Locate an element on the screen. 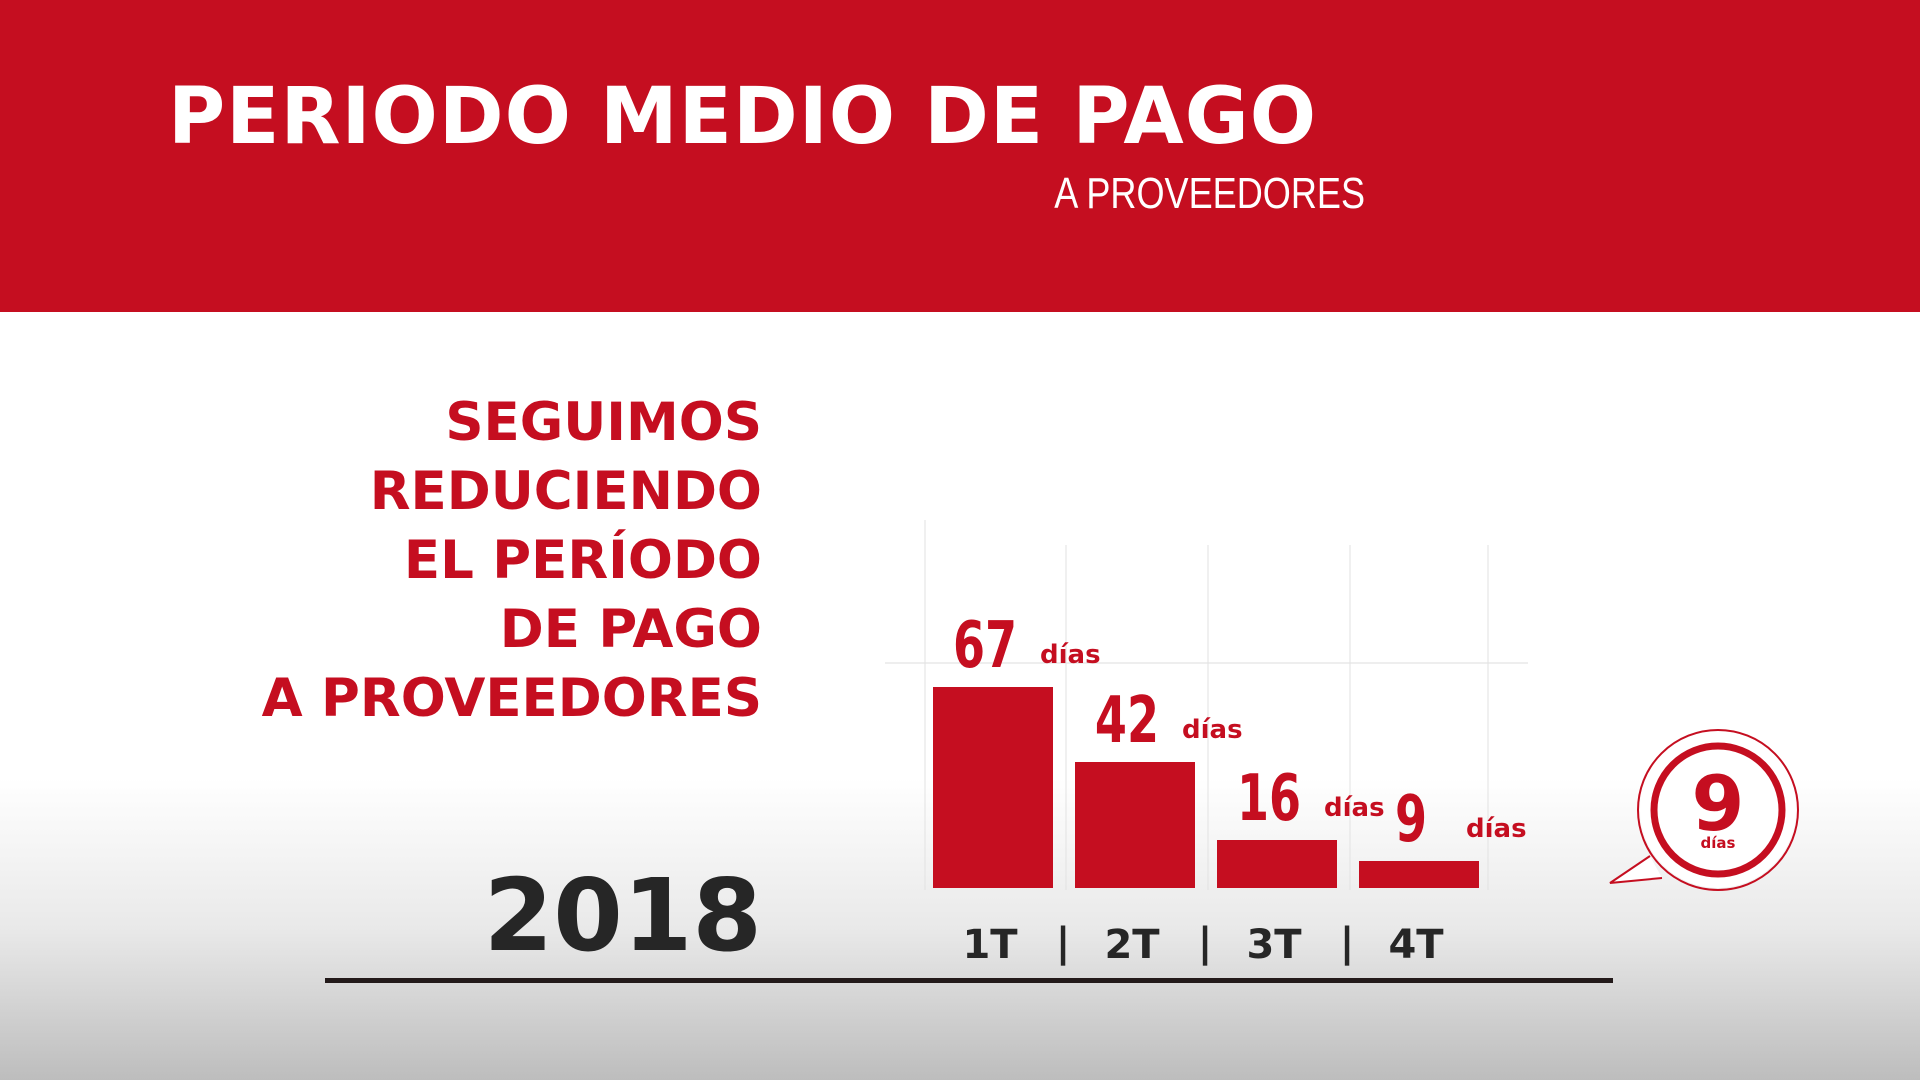 This screenshot has height=1080, width=1920. badge-pointer is located at coordinates (1636, 869).